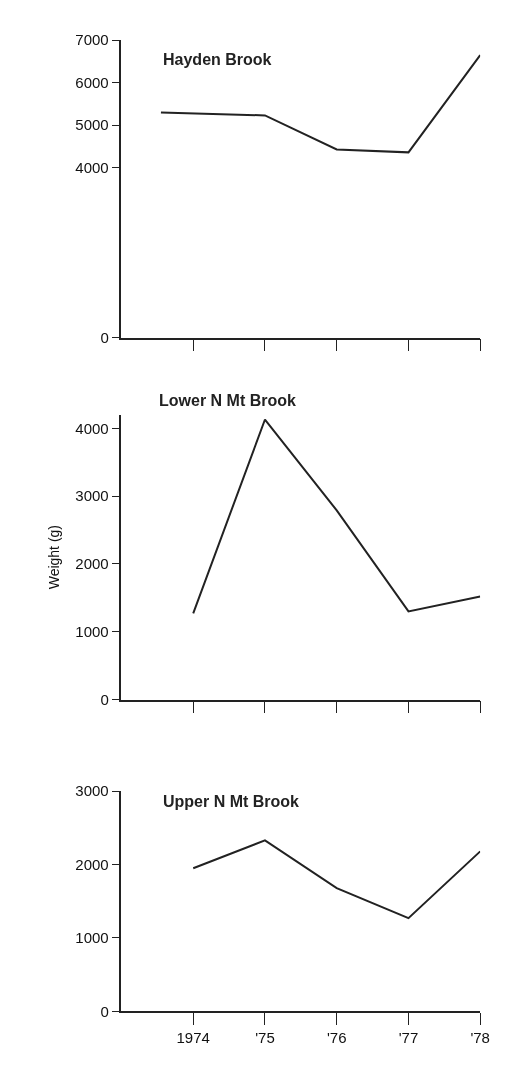 Image resolution: width=512 pixels, height=1066 pixels. I want to click on x-tick-label: '75, so click(265, 1038).